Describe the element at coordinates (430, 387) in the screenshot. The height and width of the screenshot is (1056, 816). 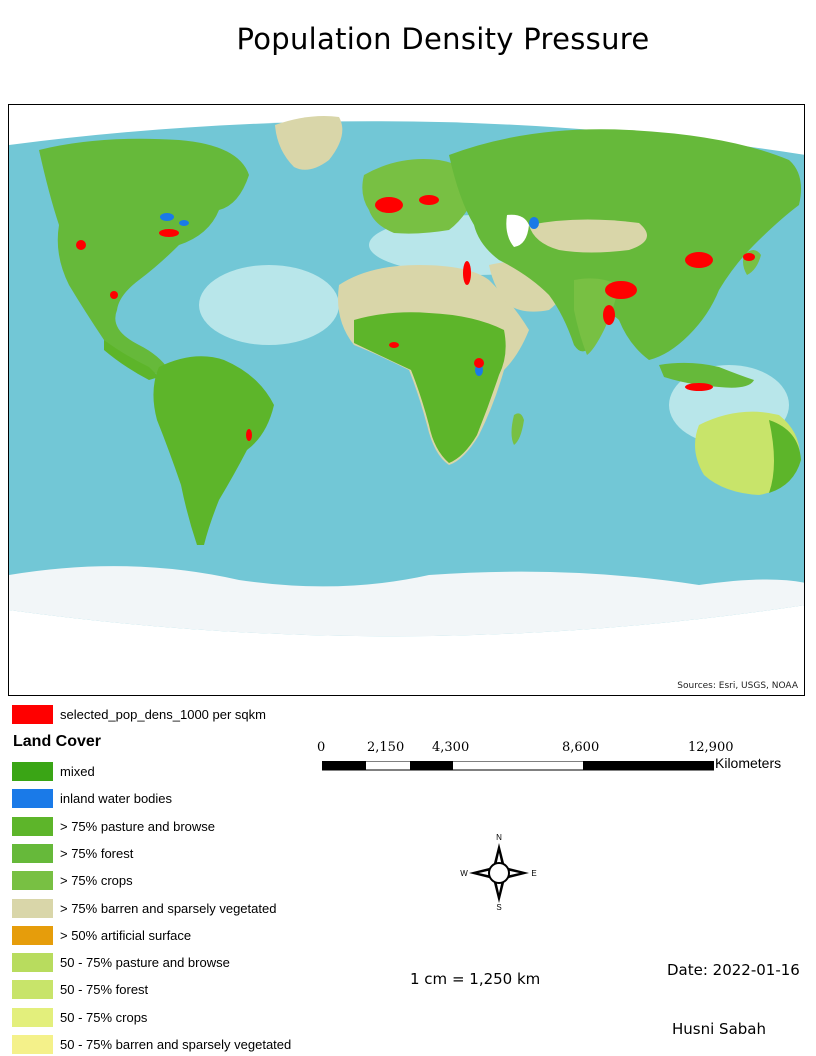
I see `africa-vegetation` at that location.